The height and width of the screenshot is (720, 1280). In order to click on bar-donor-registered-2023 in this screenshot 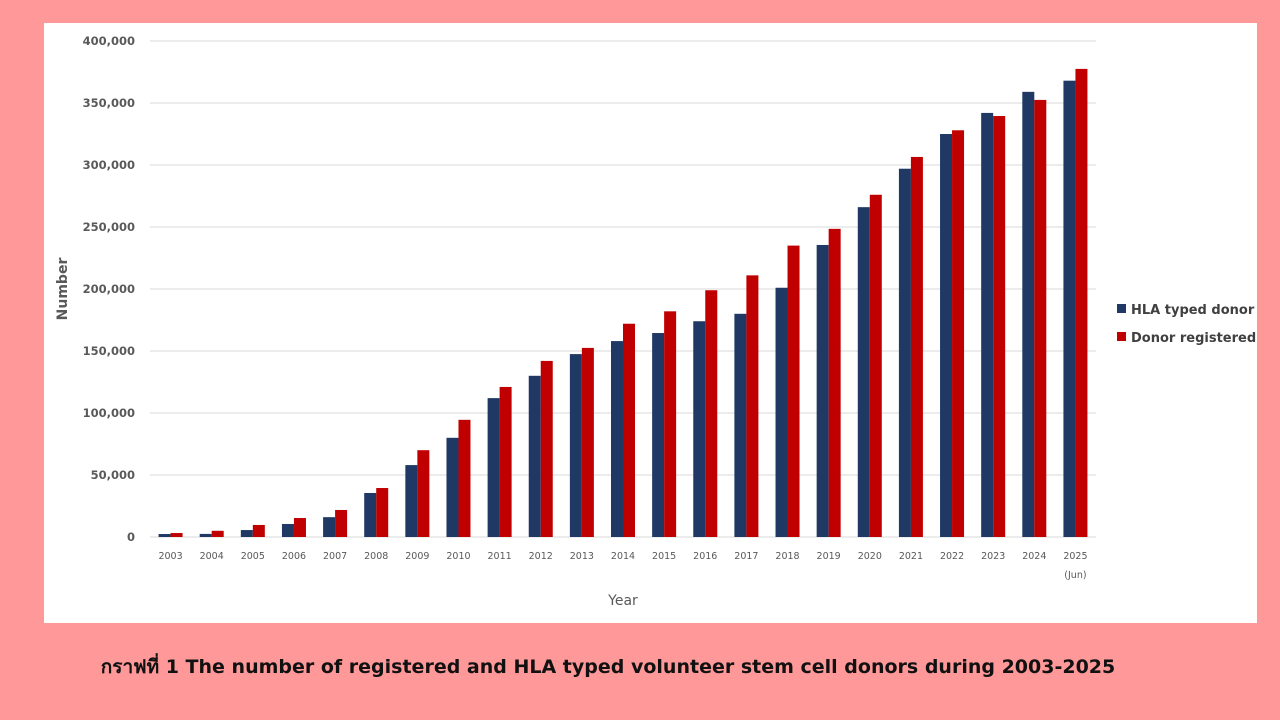, I will do `click(999, 327)`.